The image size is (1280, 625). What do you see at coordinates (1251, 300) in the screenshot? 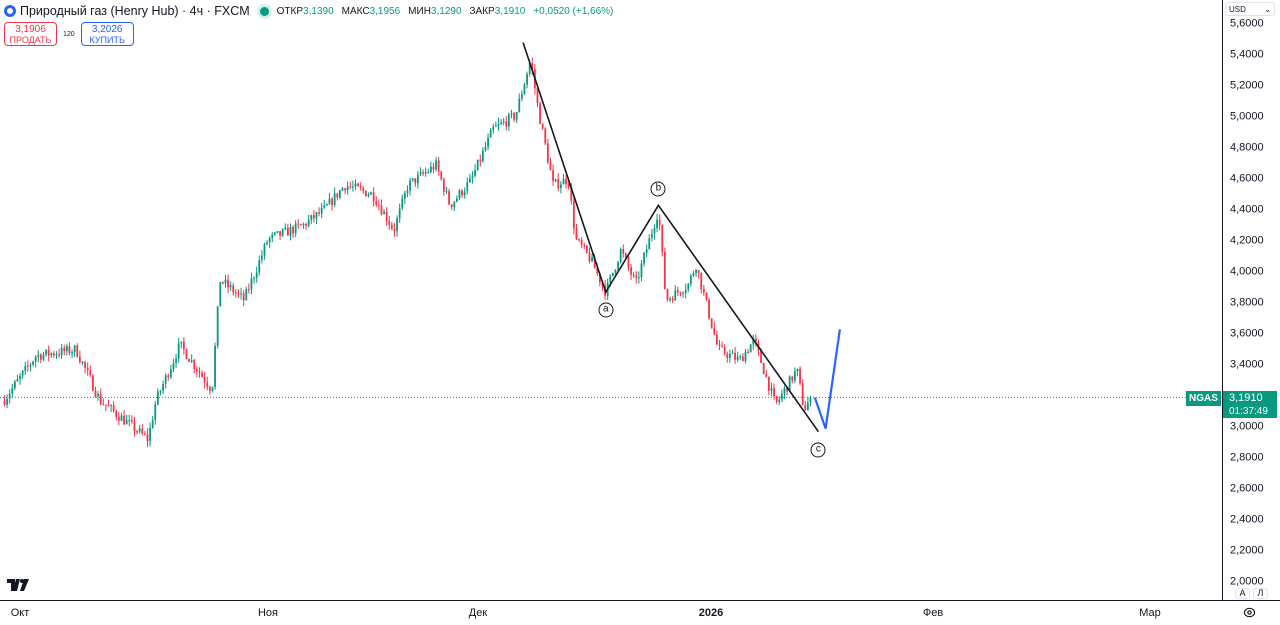
I see `price-axis` at bounding box center [1251, 300].